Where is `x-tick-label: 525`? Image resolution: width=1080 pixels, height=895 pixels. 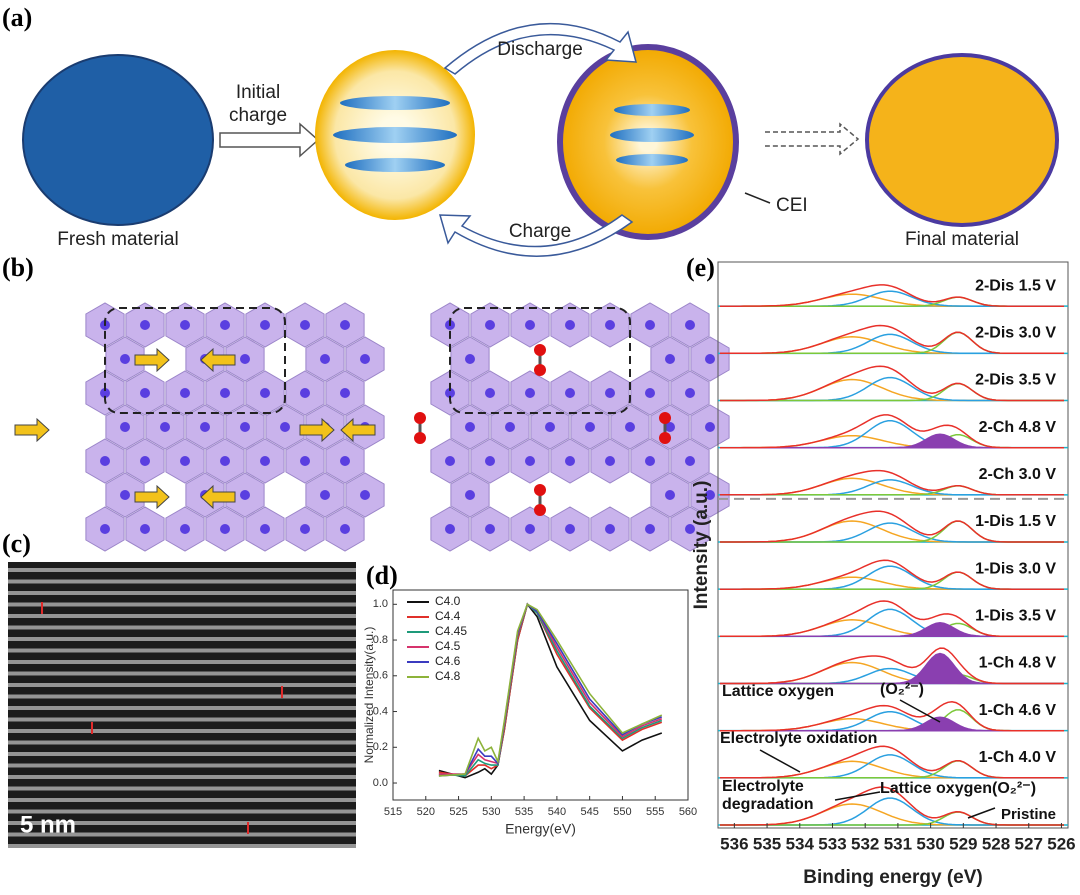 x-tick-label: 525 is located at coordinates (458, 812).